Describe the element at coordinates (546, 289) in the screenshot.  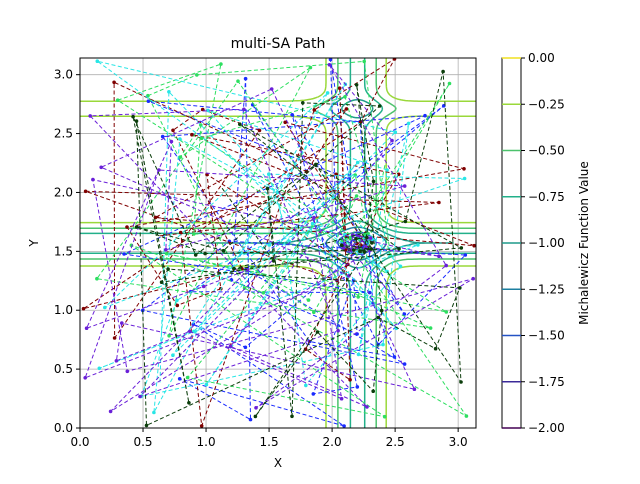
I see `colorbar-tick-label: −1.25` at that location.